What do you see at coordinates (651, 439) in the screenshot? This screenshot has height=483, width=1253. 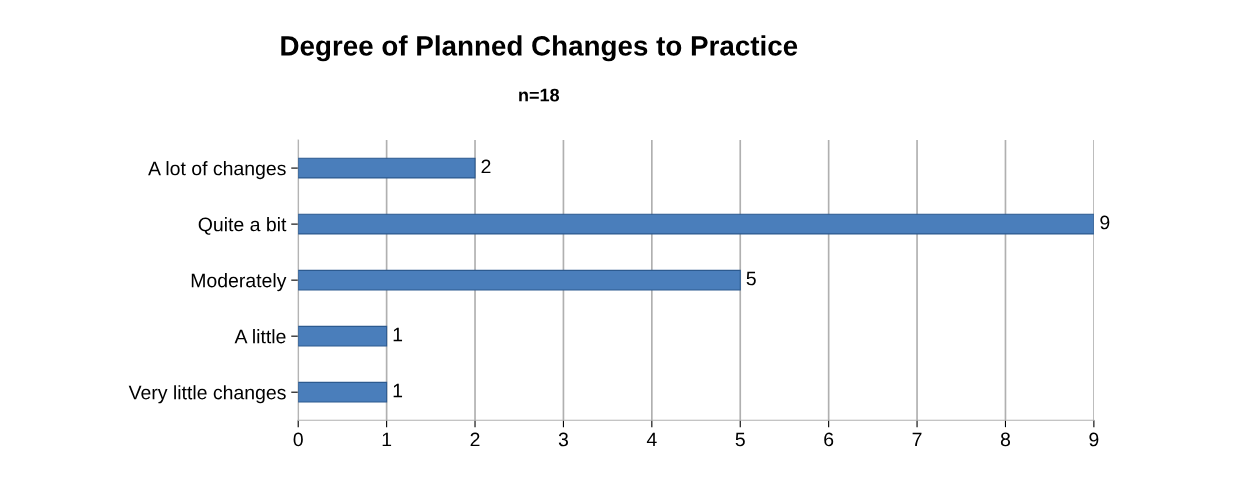 I see `x-tick-label: 4` at bounding box center [651, 439].